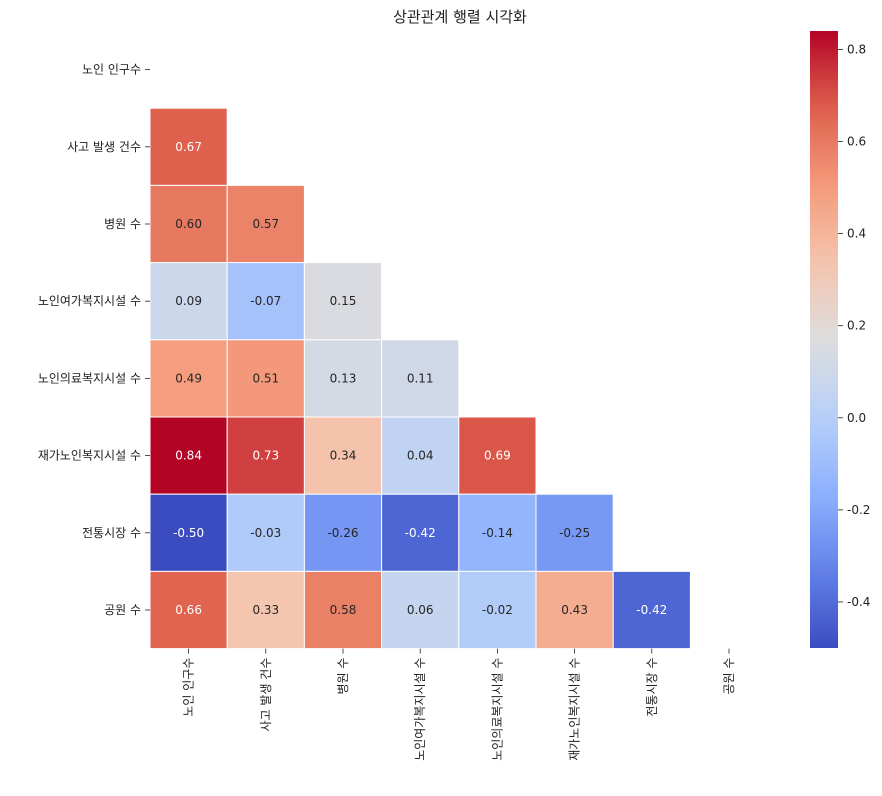 The width and height of the screenshot is (882, 796). Describe the element at coordinates (575, 709) in the screenshot. I see `x-tick-label: 재가노인복지시설 수` at that location.